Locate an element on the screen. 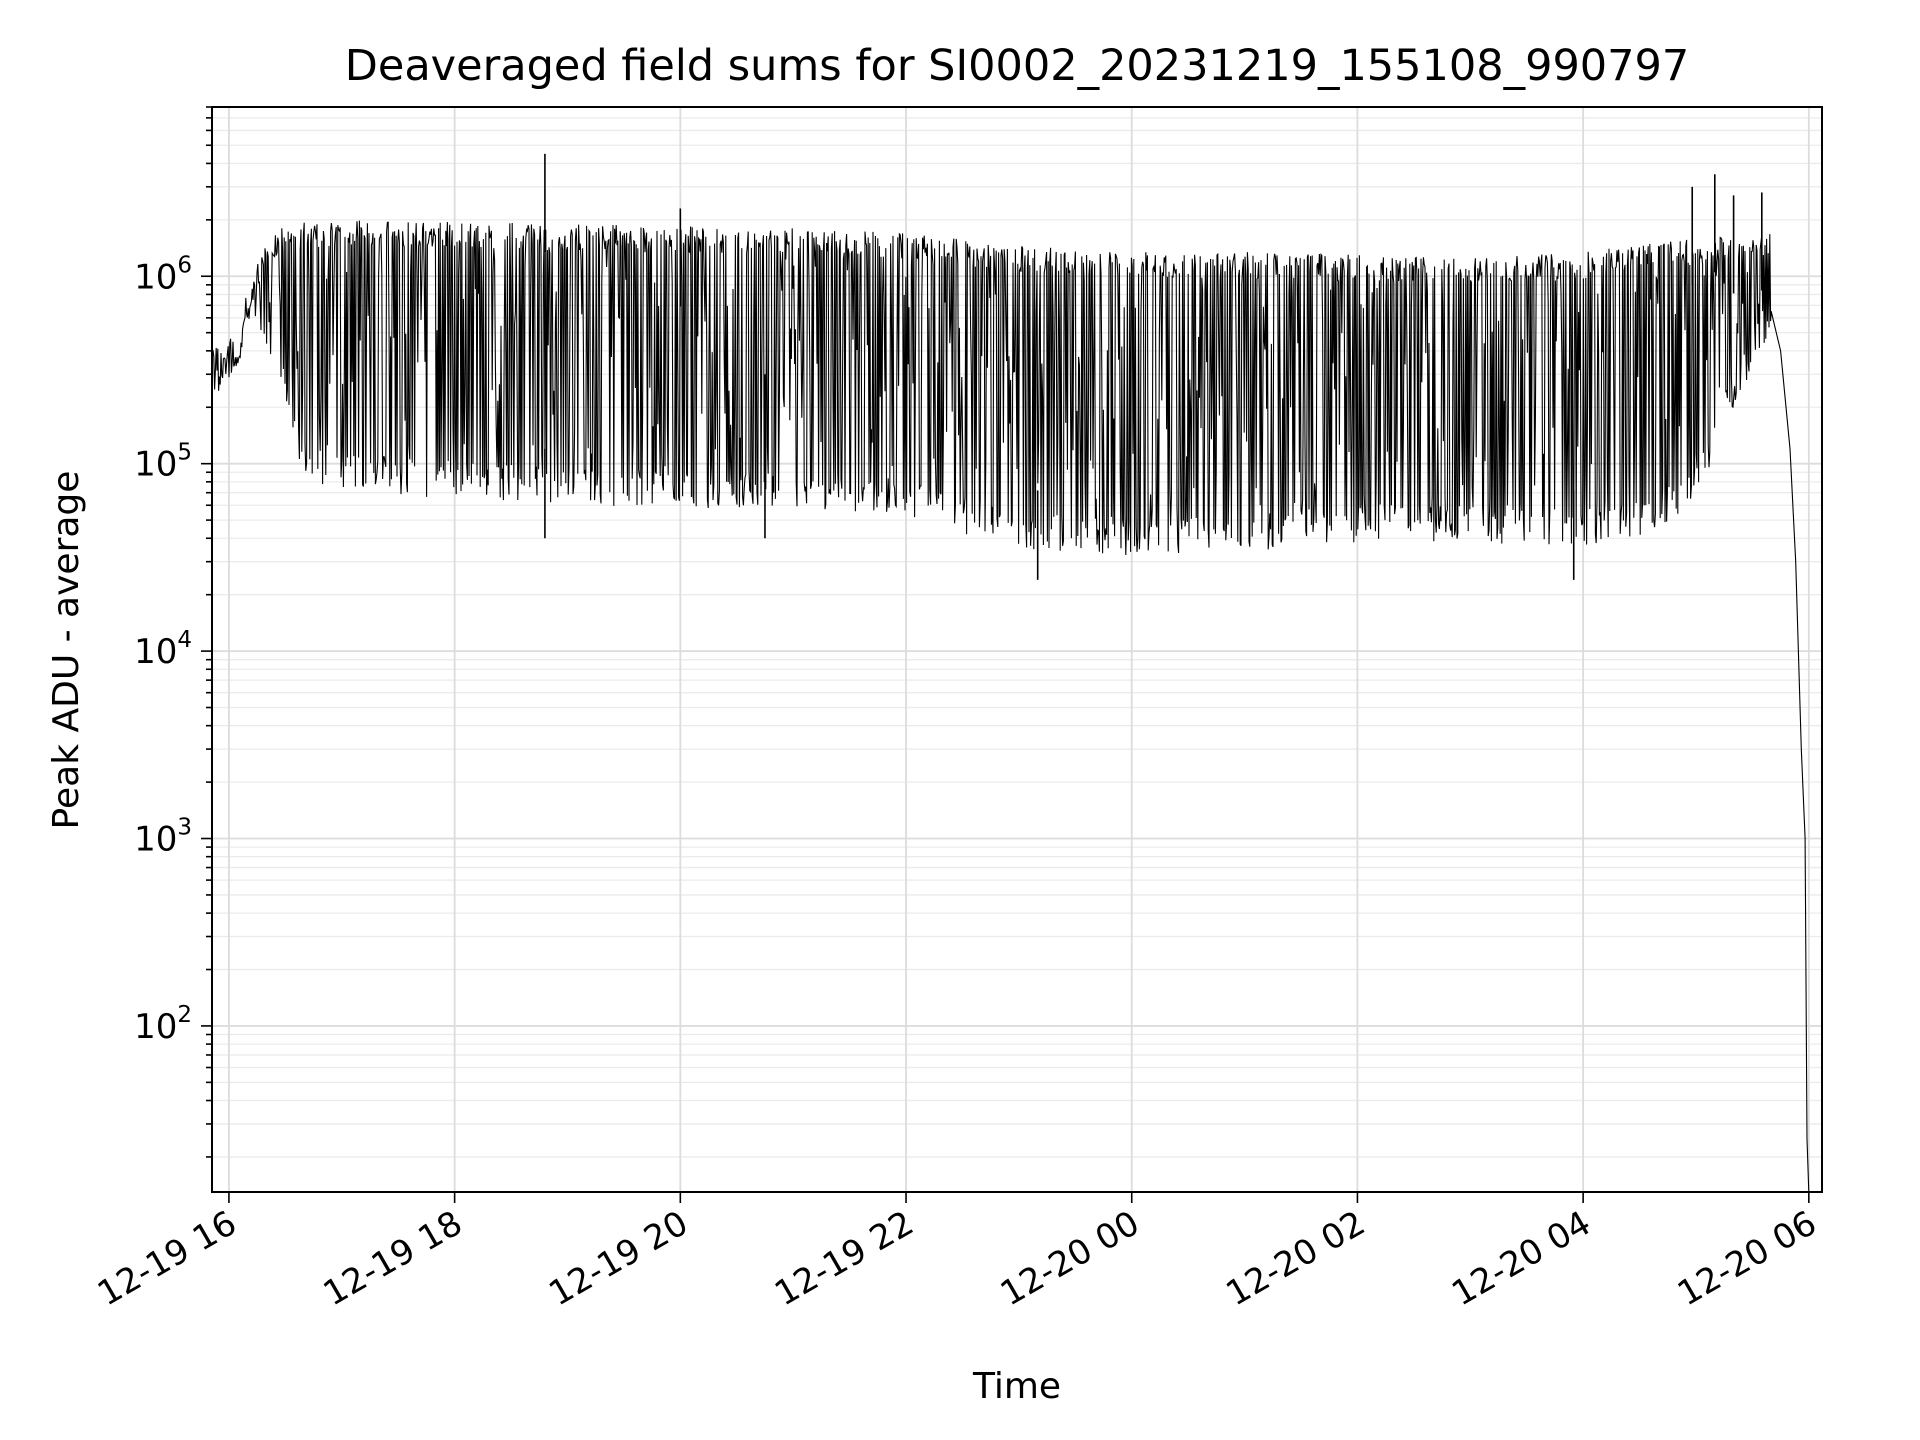 The width and height of the screenshot is (1920, 1440). x-tick-label: 12-20 00 is located at coordinates (1070, 1258).